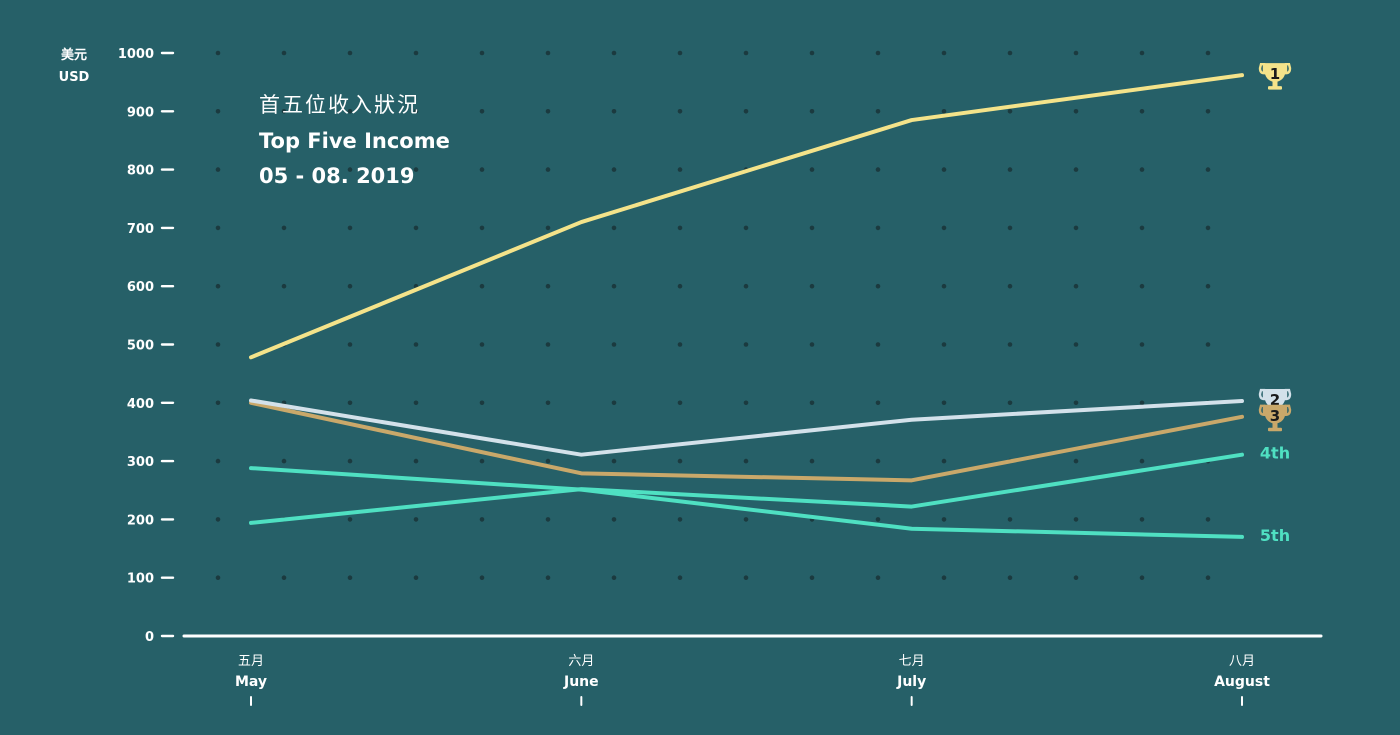 The width and height of the screenshot is (1400, 735). Describe the element at coordinates (1275, 76) in the screenshot. I see `trophy-icon: 1` at that location.